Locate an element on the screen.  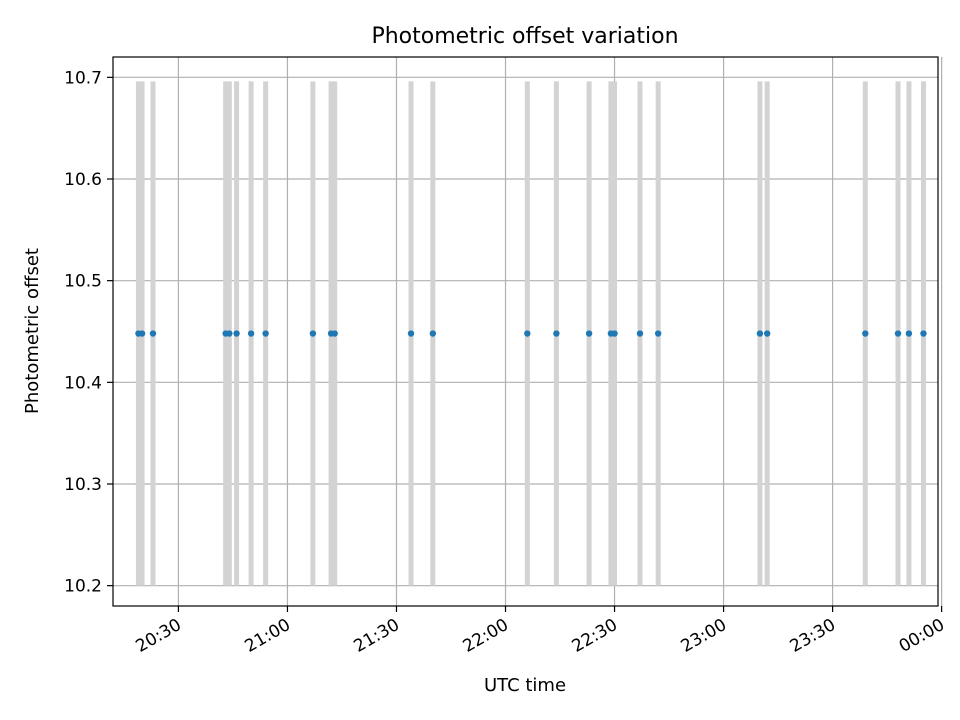
y-axis-label: Photometric offset is located at coordinates (32, 331).